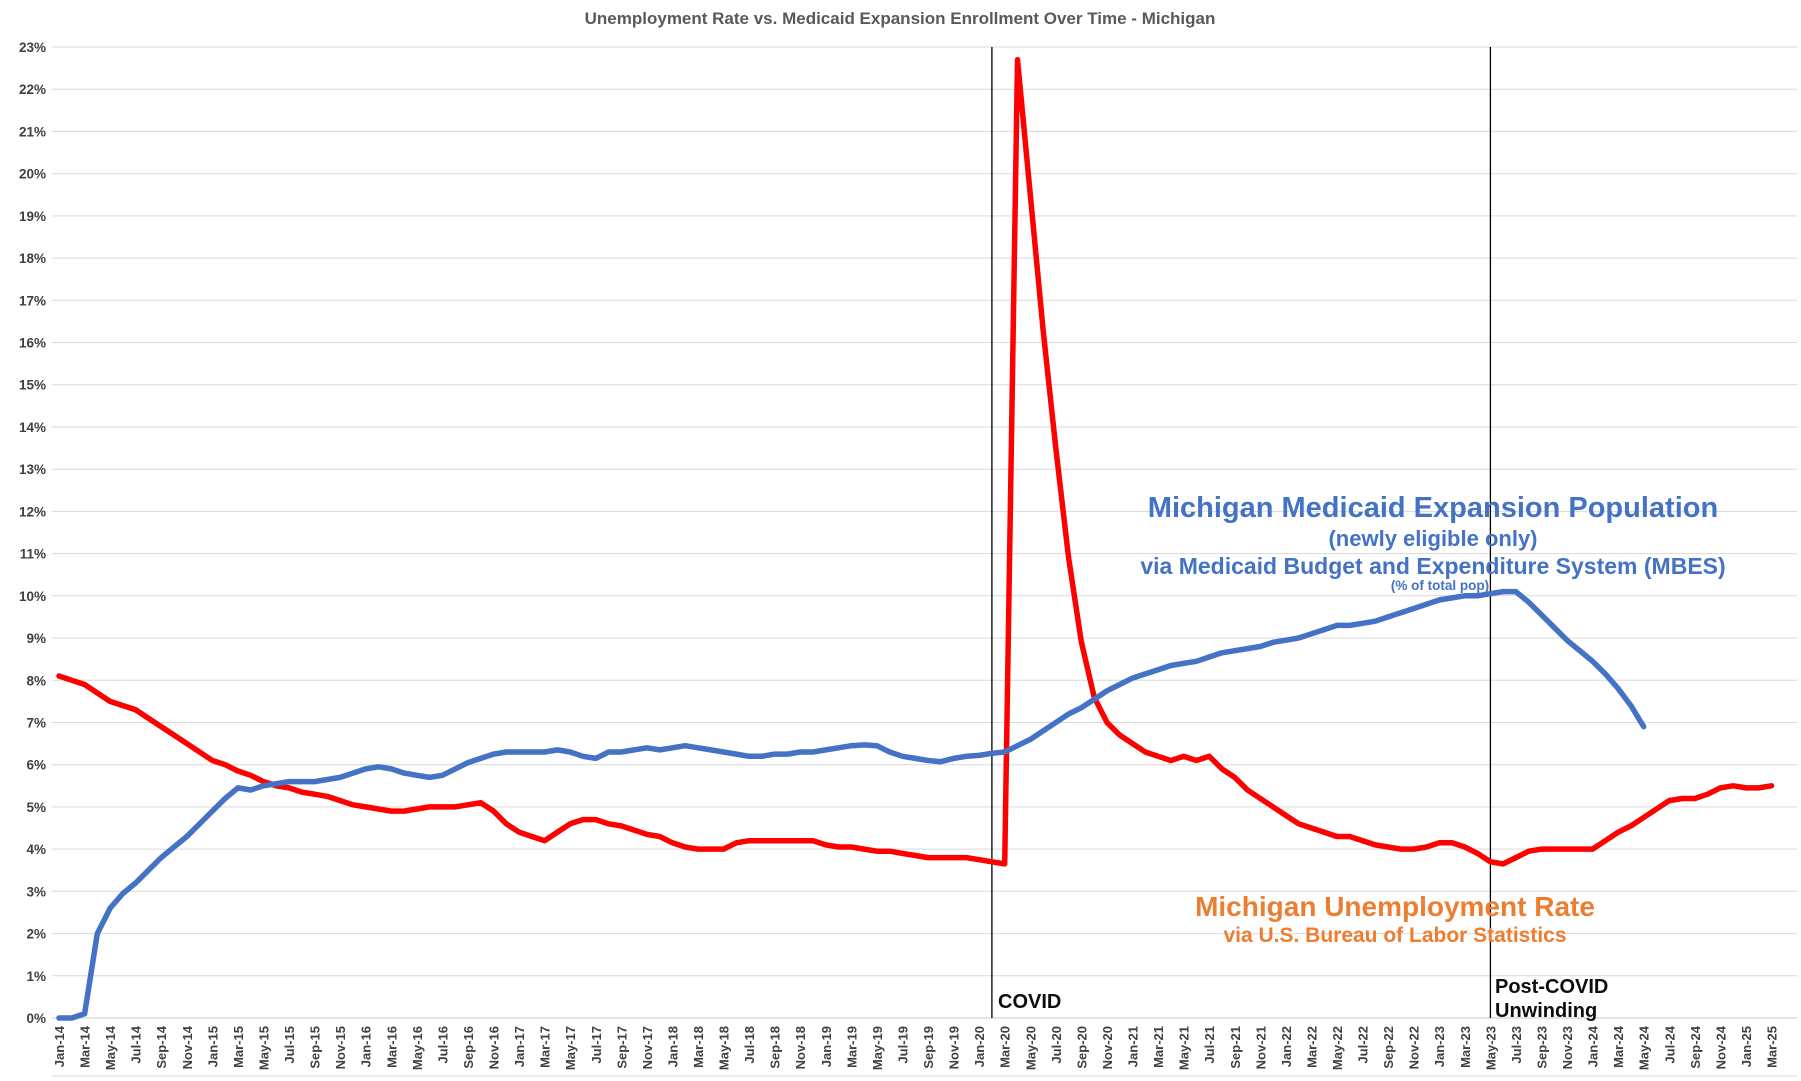 The height and width of the screenshot is (1081, 1801). I want to click on x-tick-label: Jul-24, so click(1669, 1044).